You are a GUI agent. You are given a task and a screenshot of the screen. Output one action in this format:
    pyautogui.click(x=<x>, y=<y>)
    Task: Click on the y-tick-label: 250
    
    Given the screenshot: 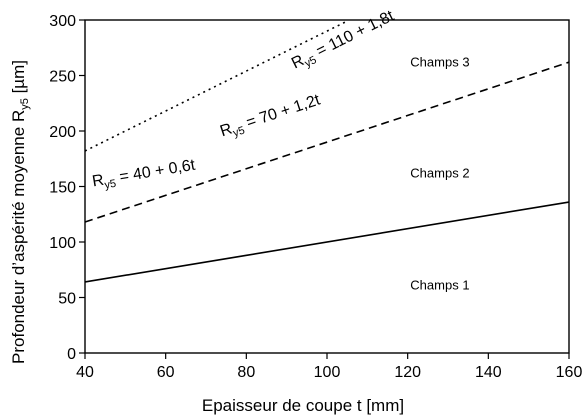 What is the action you would take?
    pyautogui.click(x=62, y=77)
    